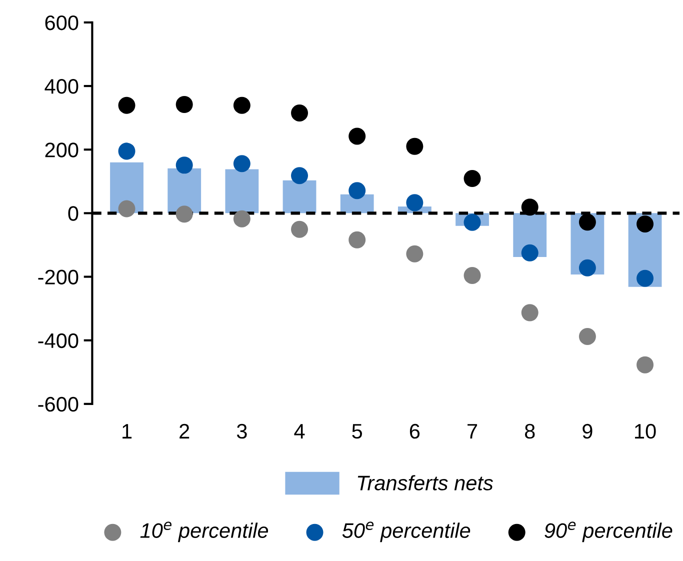 The height and width of the screenshot is (561, 683). What do you see at coordinates (299, 431) in the screenshot?
I see `x-tick-label: 4` at bounding box center [299, 431].